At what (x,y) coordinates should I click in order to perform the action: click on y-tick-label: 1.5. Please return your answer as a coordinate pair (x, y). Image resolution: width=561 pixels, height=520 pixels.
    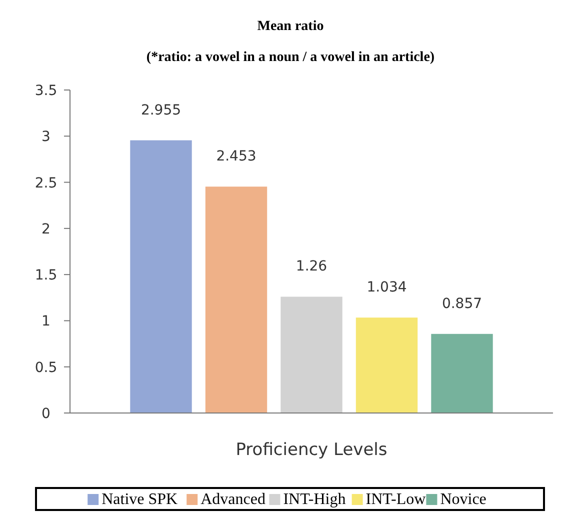
    Looking at the image, I should click on (46, 276).